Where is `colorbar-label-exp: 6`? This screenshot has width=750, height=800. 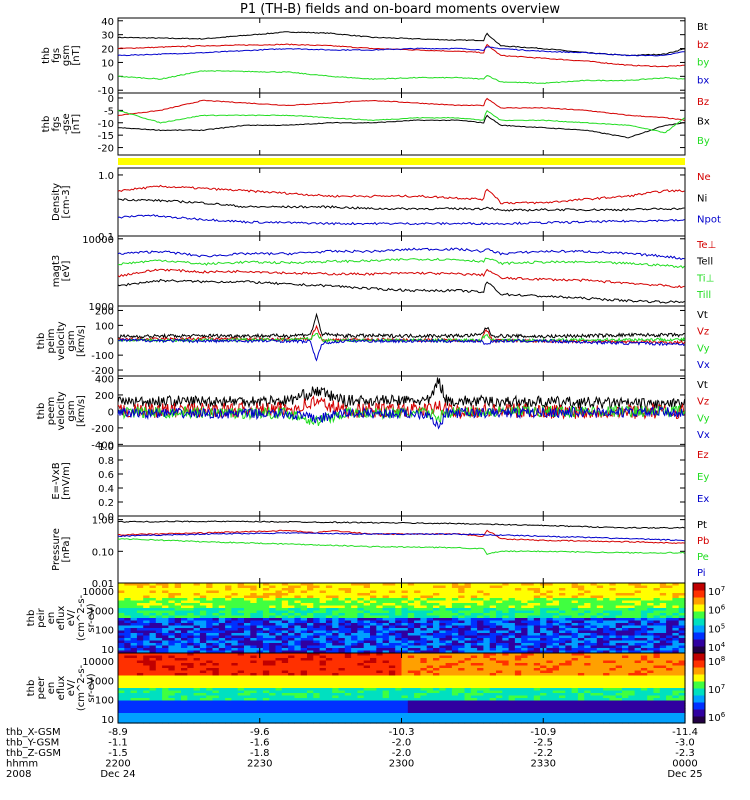 colorbar-label-exp: 6 is located at coordinates (723, 608).